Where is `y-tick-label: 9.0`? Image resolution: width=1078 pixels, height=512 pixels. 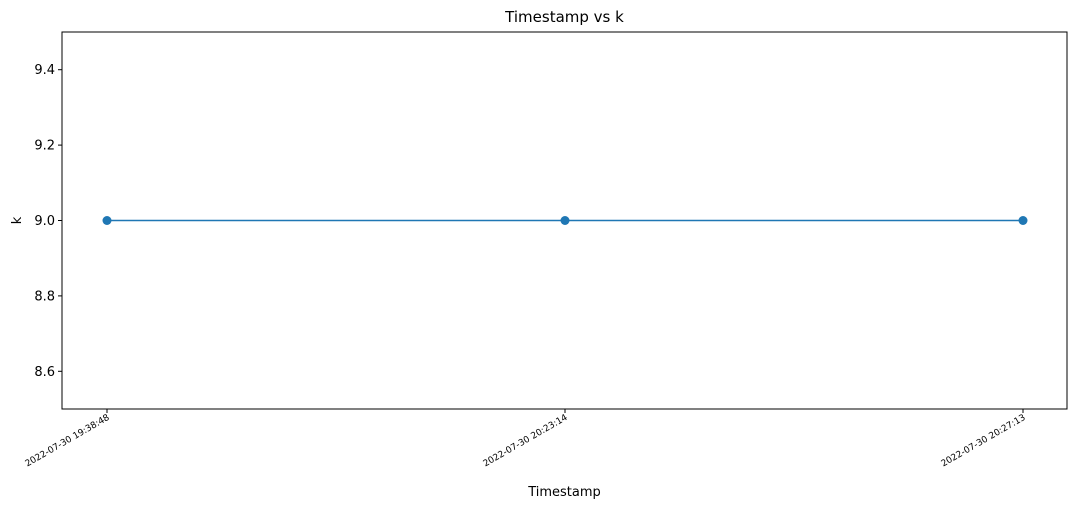
y-tick-label: 9.0 is located at coordinates (44, 221).